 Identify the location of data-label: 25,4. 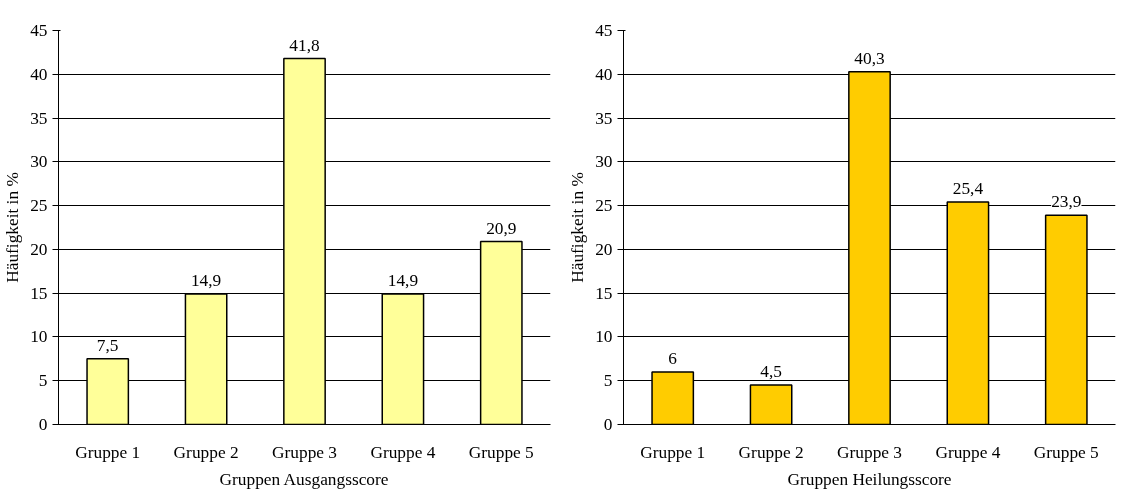
(968, 189).